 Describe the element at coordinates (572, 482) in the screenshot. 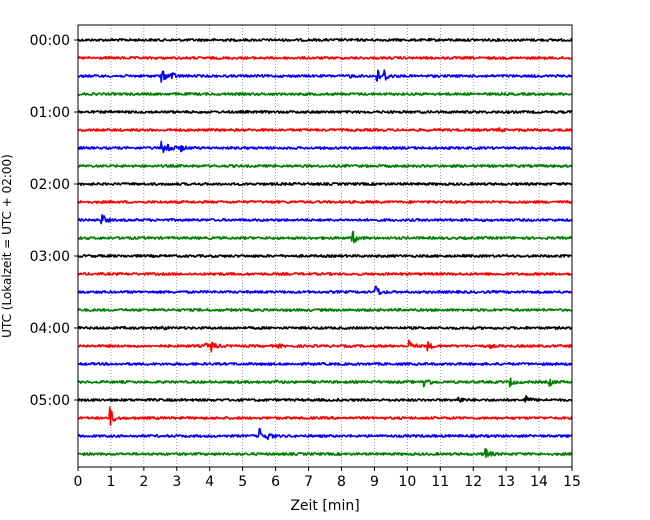

I see `x-tick-label: 15` at that location.